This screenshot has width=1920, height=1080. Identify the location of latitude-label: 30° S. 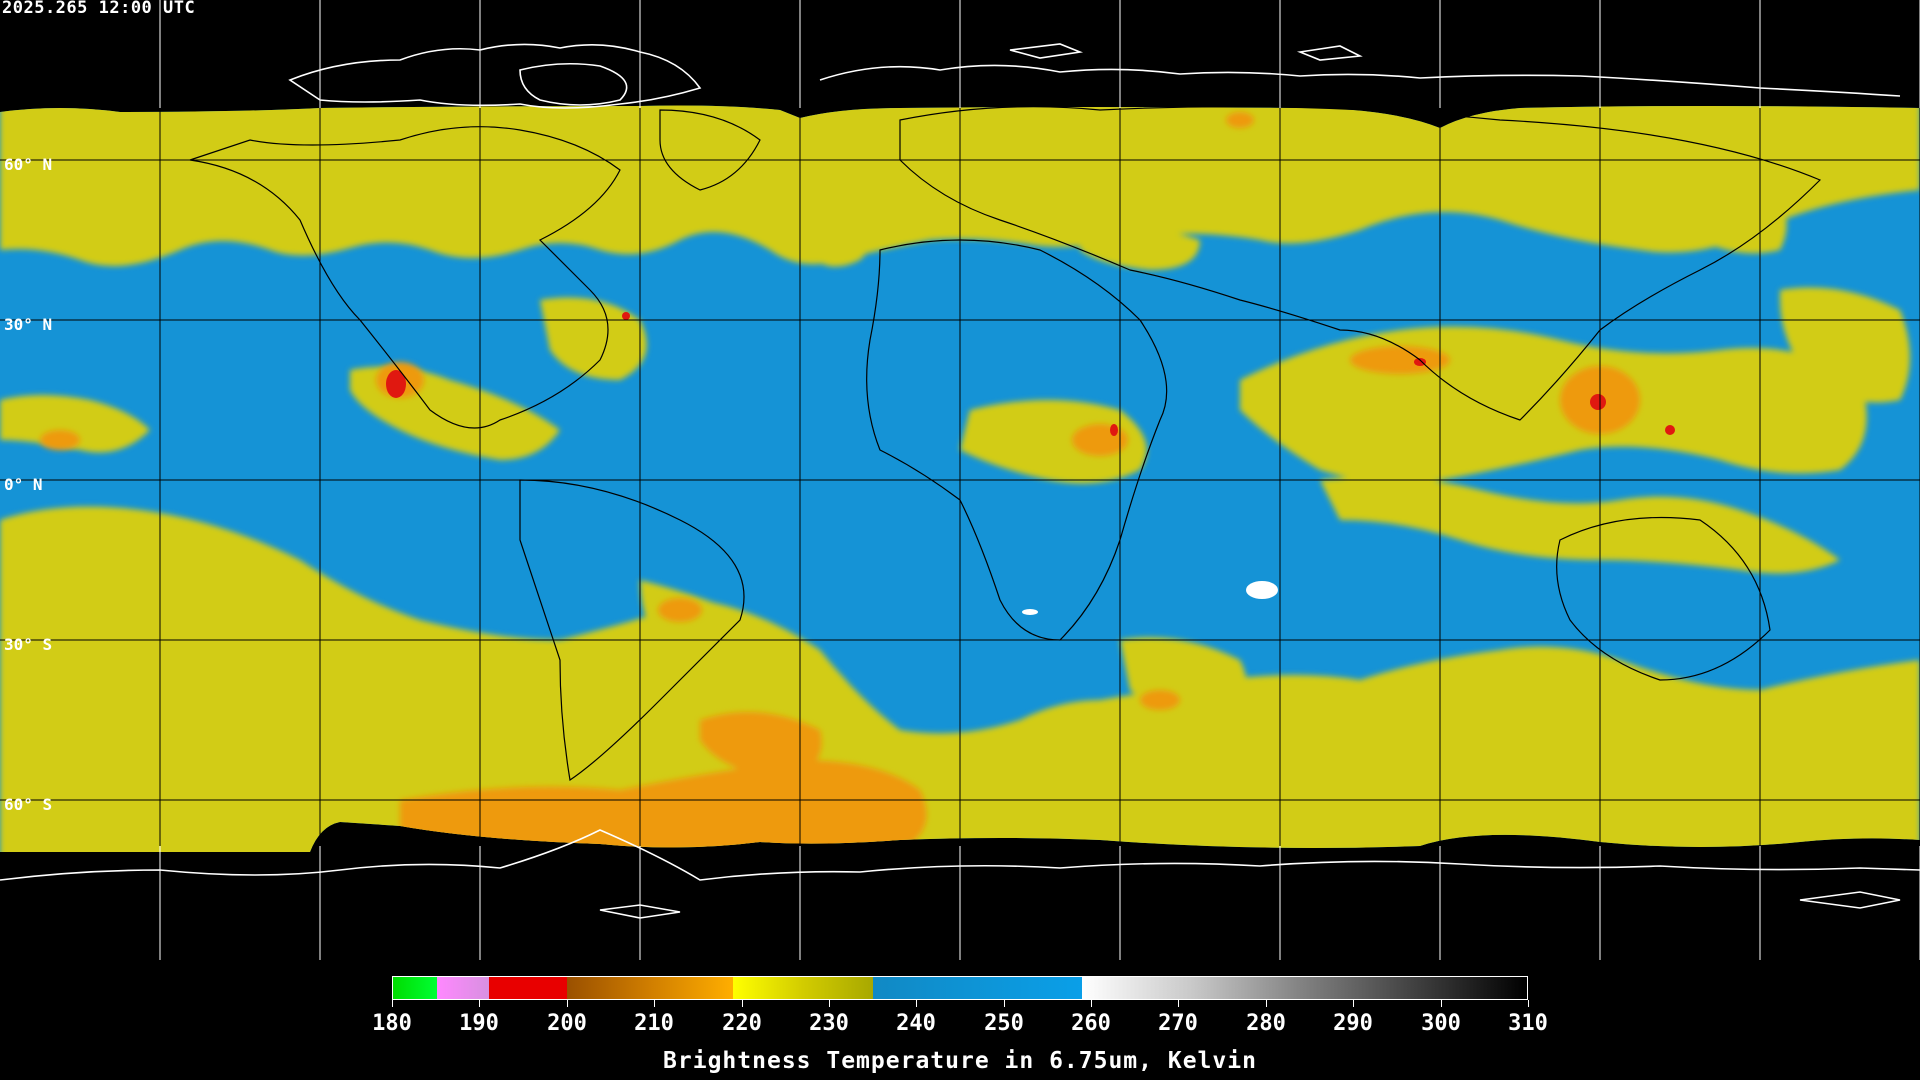
(28, 644).